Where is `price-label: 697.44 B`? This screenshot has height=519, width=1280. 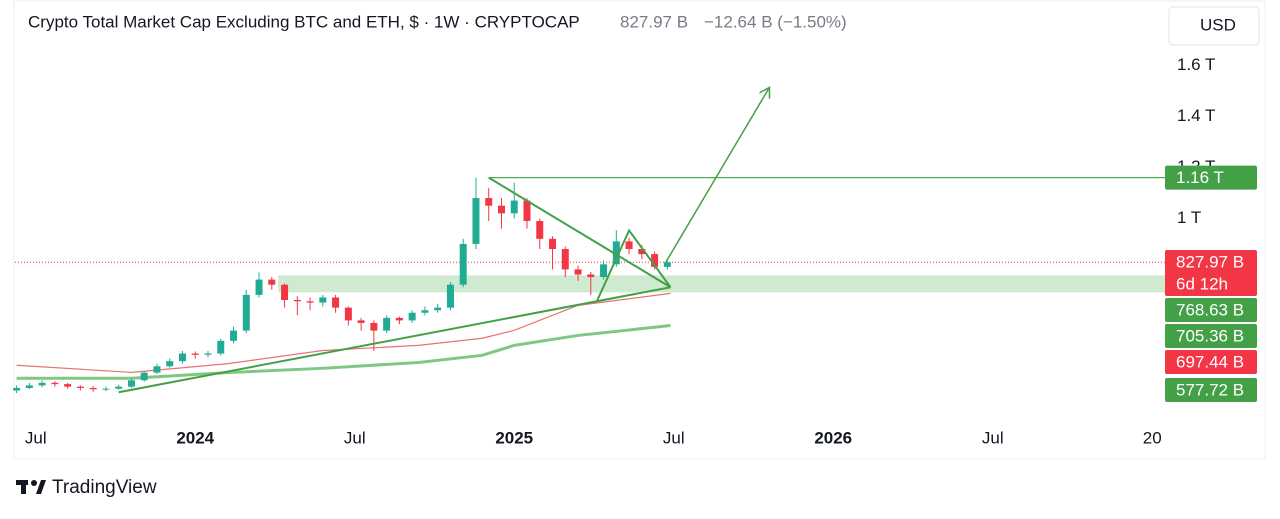
price-label: 697.44 B is located at coordinates (1210, 361).